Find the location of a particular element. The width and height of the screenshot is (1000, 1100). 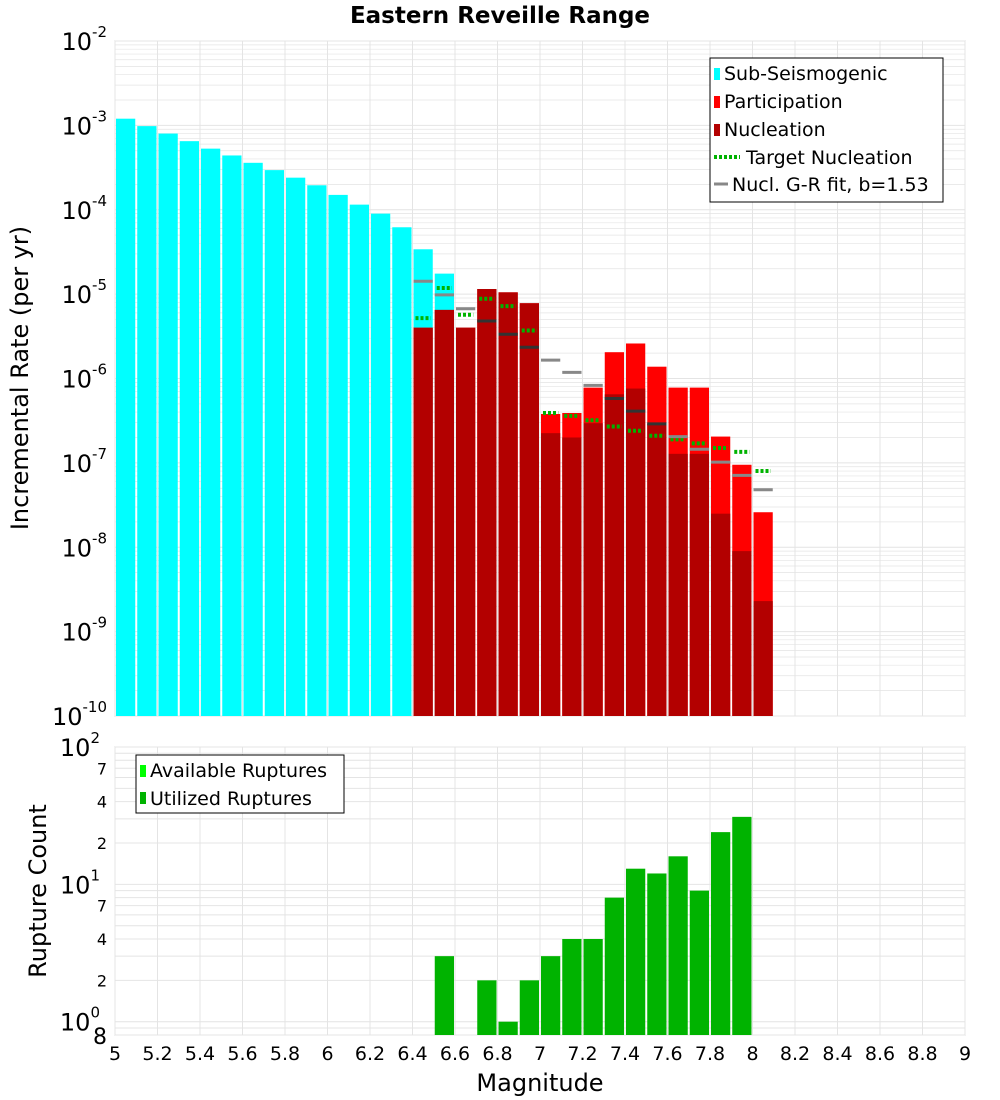

legend-label-target-nucleation: Target Nucleation is located at coordinates (829, 158).